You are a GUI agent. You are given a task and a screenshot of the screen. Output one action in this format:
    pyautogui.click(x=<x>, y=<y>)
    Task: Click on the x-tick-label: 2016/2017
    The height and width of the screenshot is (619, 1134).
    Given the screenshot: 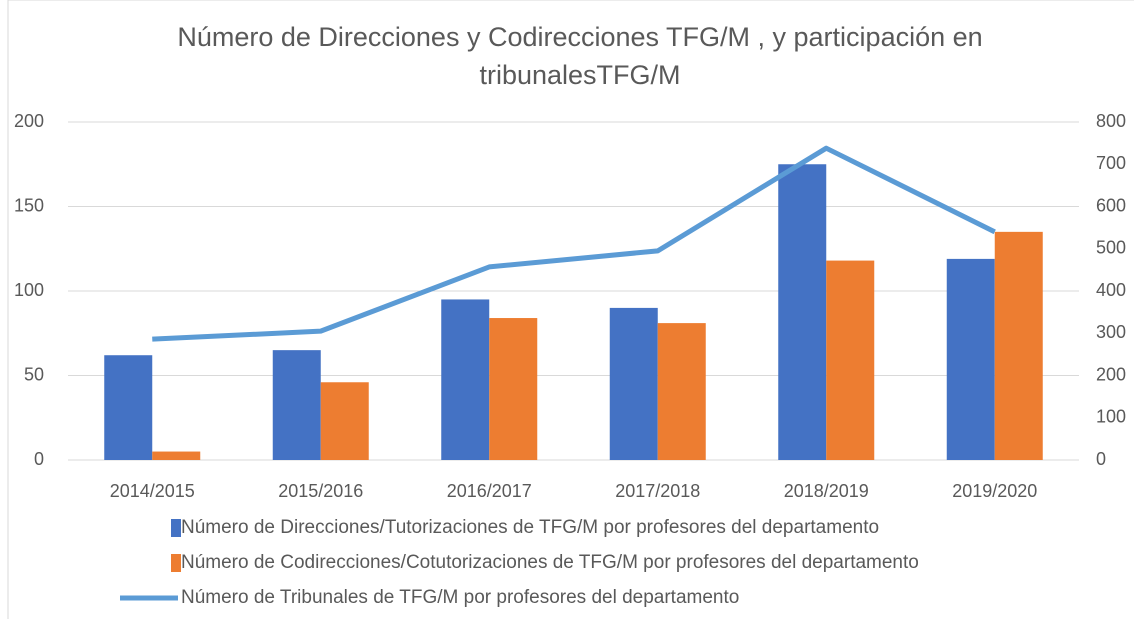 What is the action you would take?
    pyautogui.click(x=489, y=491)
    